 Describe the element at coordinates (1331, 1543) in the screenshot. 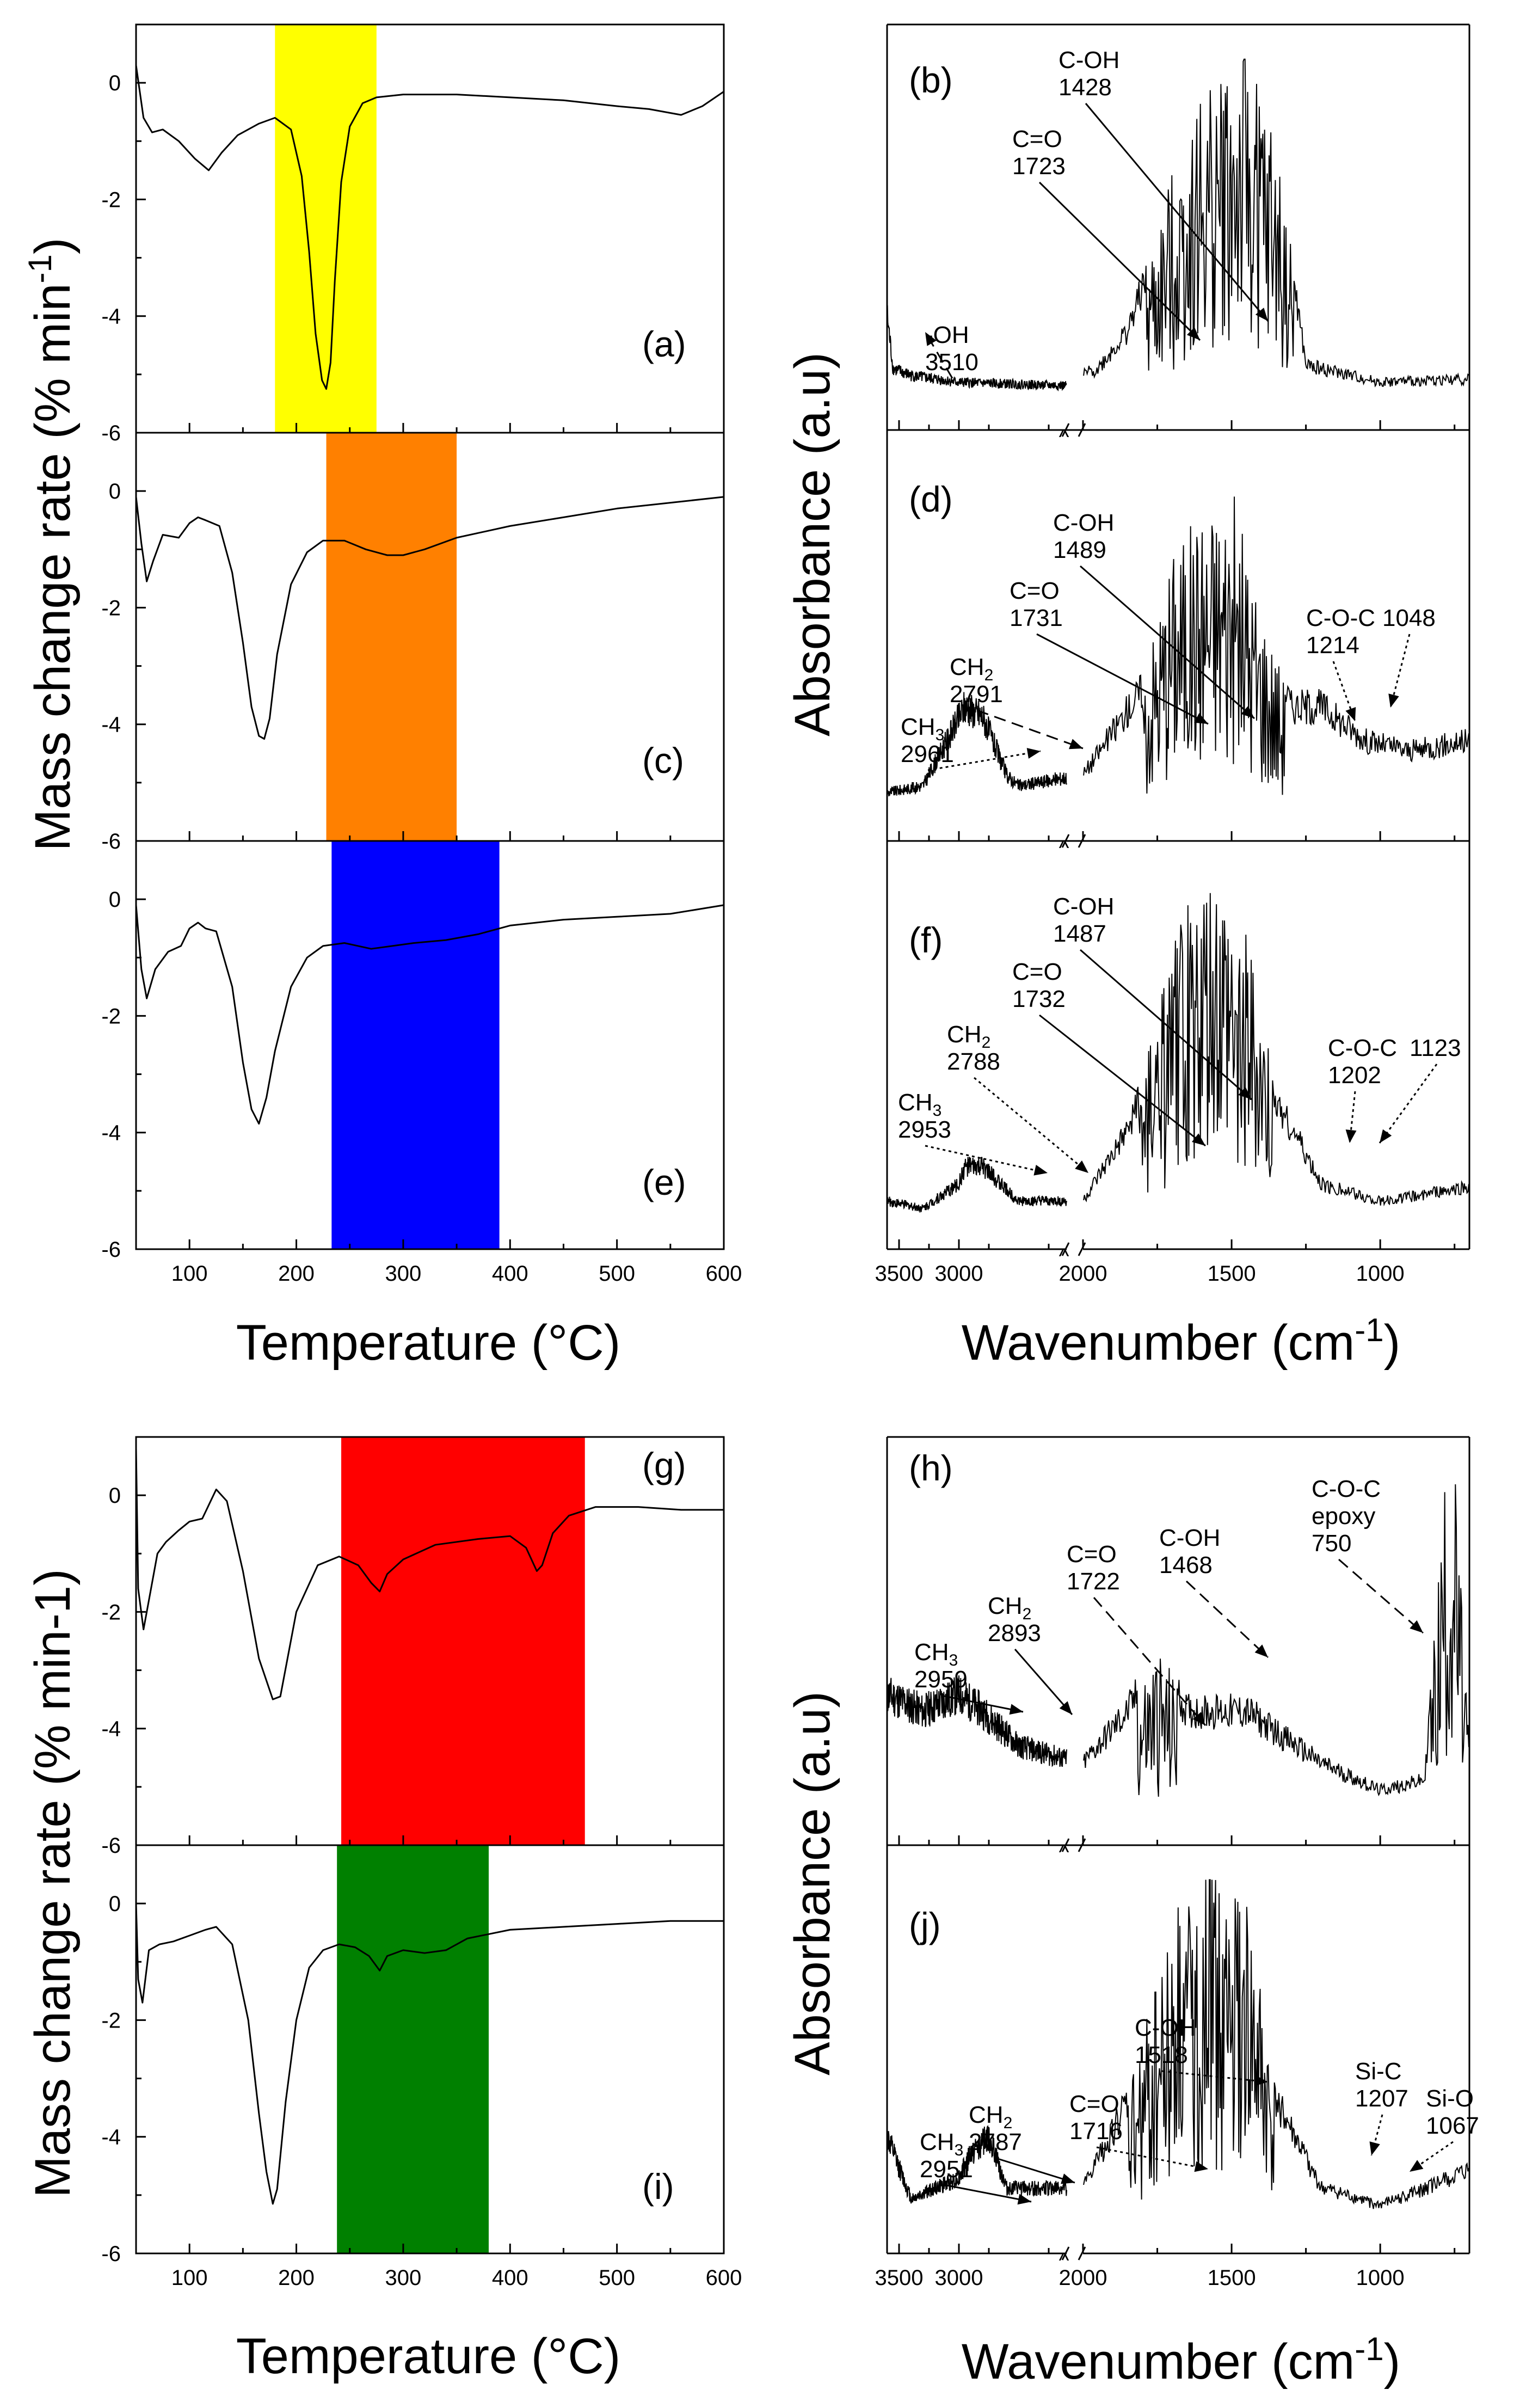

I see `peak-value-h: 750` at that location.